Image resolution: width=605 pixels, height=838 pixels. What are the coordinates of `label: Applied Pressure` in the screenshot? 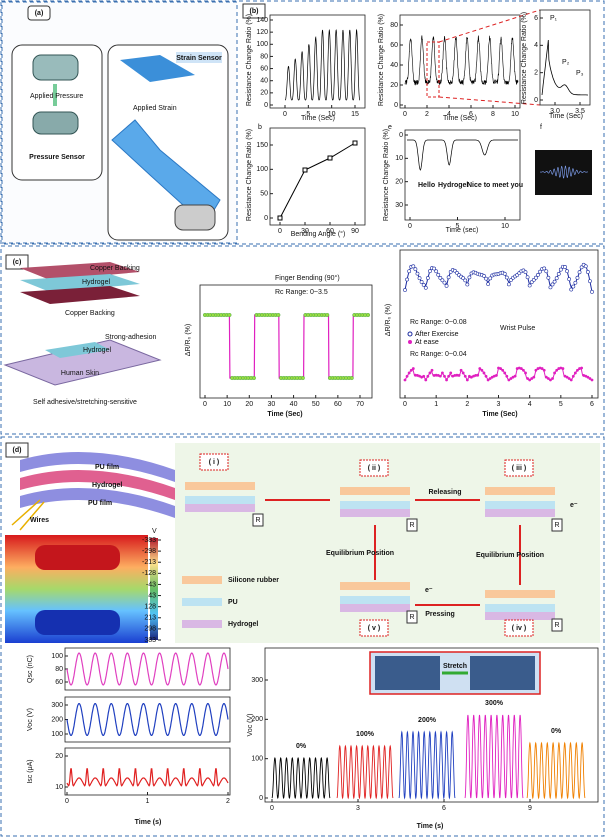 It's located at (56, 96).